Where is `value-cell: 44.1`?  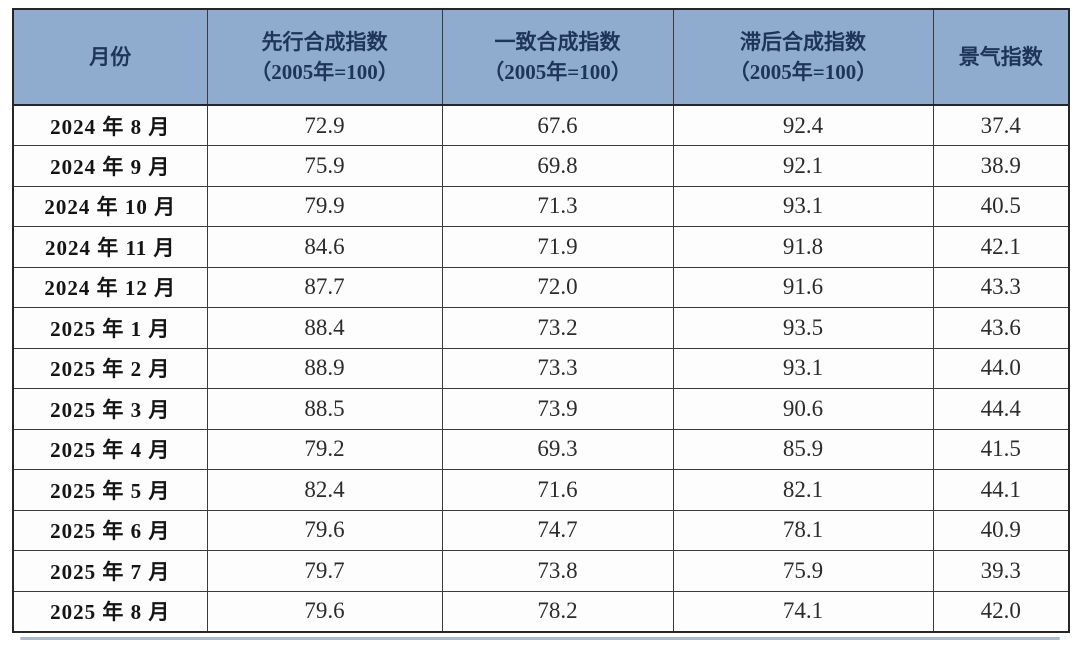
value-cell: 44.1 is located at coordinates (1001, 490).